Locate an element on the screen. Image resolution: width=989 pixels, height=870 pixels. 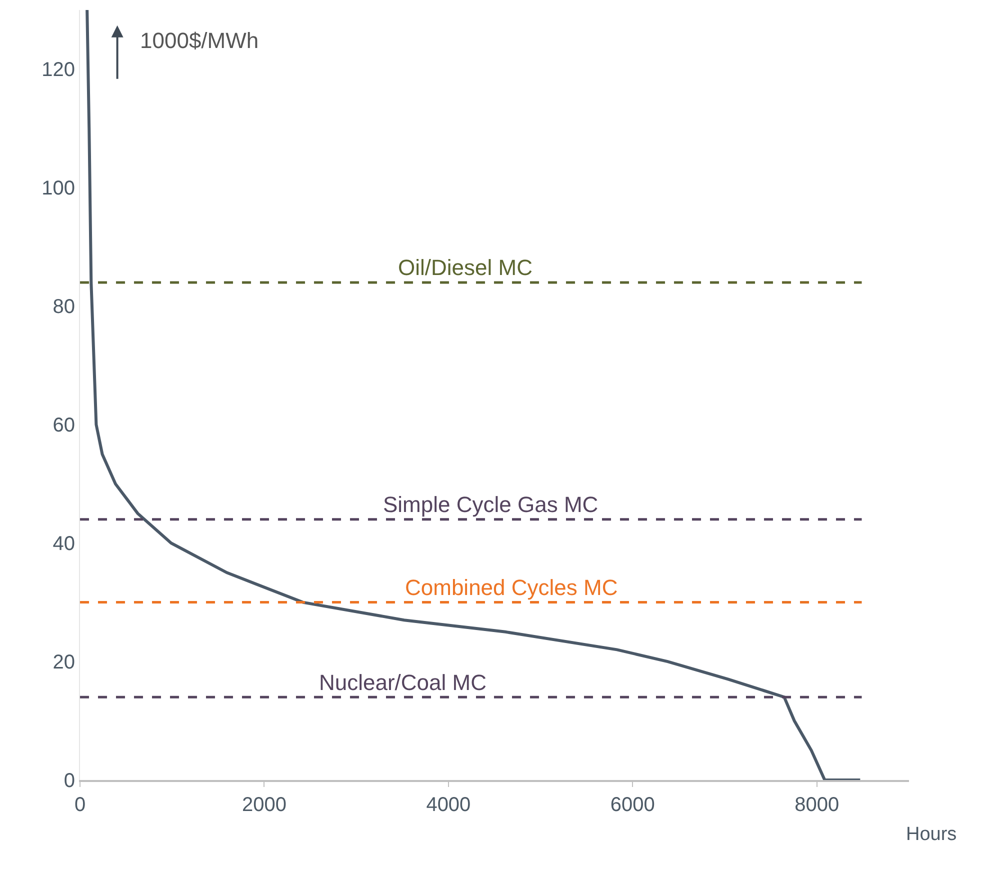
y-tick-label: 80 is located at coordinates (63, 307).